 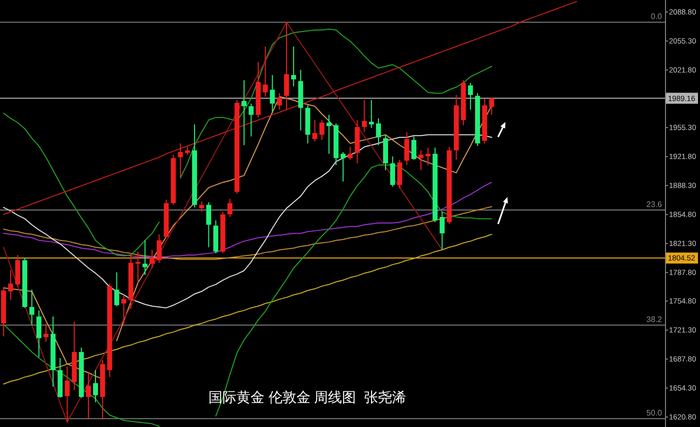 What do you see at coordinates (654, 413) in the screenshot?
I see `annotation: 50.0` at bounding box center [654, 413].